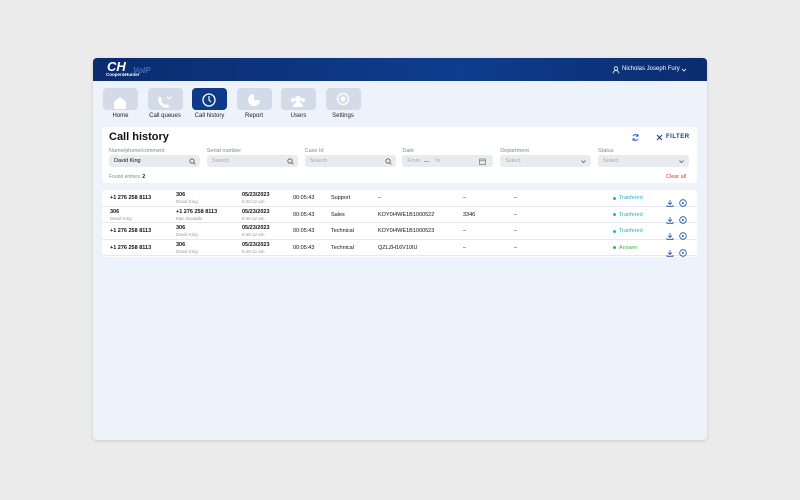  What do you see at coordinates (406, 214) in the screenshot?
I see `cell-main: KOY0I4WE1B1000522` at bounding box center [406, 214].